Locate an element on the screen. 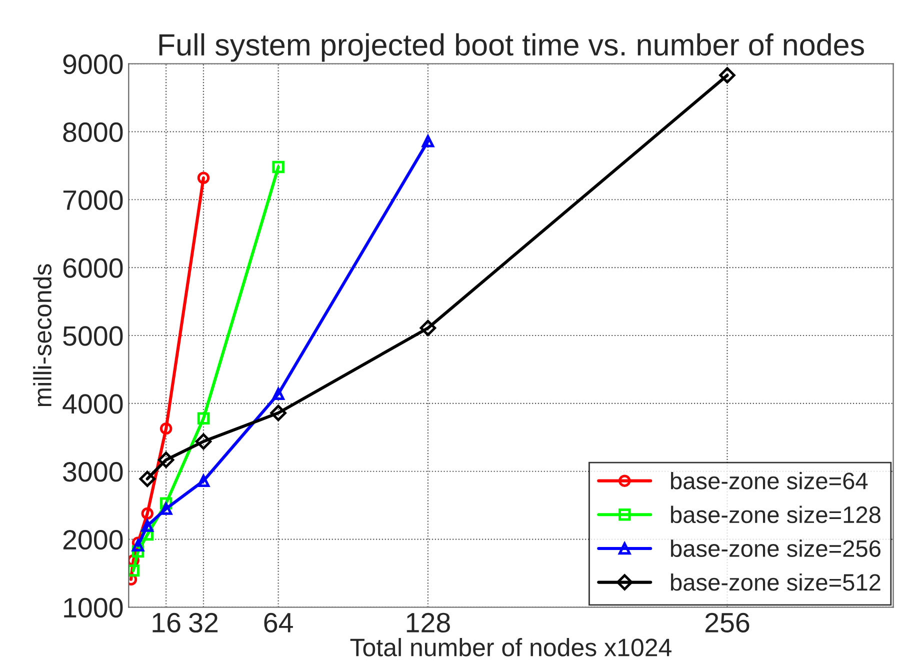 The image size is (919, 671). legend-label: base-zone size=256 is located at coordinates (775, 548).